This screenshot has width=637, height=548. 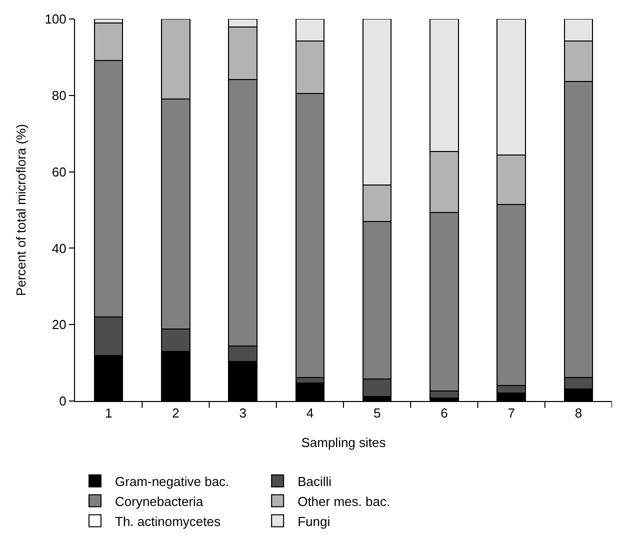 What do you see at coordinates (315, 481) in the screenshot?
I see `legend-label: Bacilli` at bounding box center [315, 481].